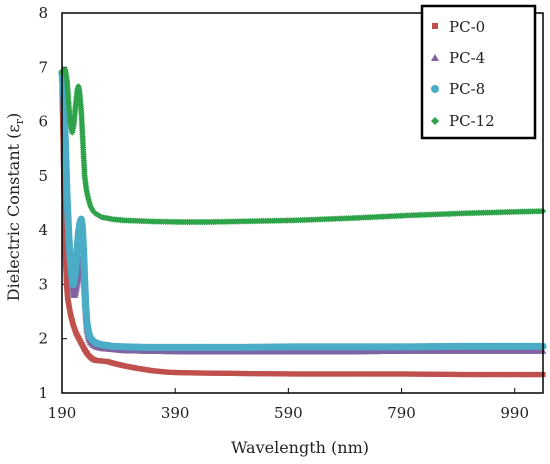 This screenshot has width=550, height=464. What do you see at coordinates (472, 121) in the screenshot?
I see `legend-label-pc-12: PC-12` at bounding box center [472, 121].